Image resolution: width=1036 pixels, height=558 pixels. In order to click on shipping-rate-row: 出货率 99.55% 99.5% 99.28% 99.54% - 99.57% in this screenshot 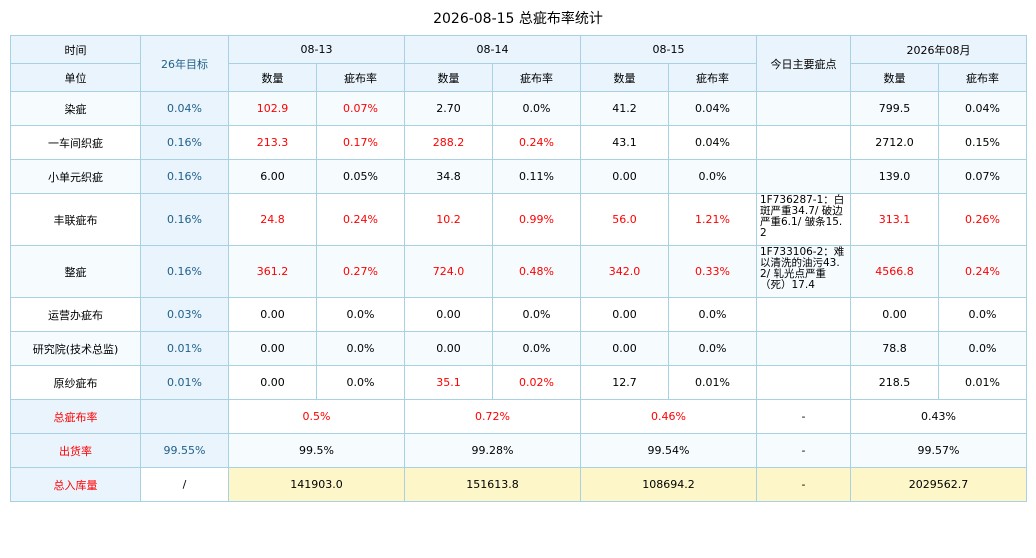, I will do `click(518, 450)`.